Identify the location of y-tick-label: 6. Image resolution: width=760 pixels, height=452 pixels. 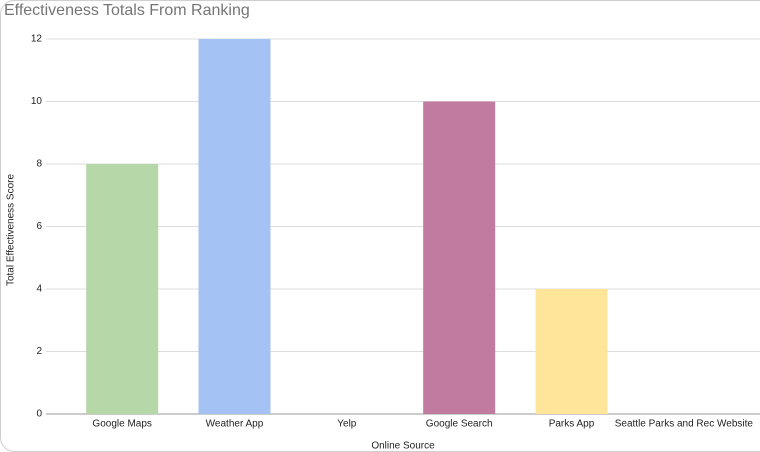
(39, 226).